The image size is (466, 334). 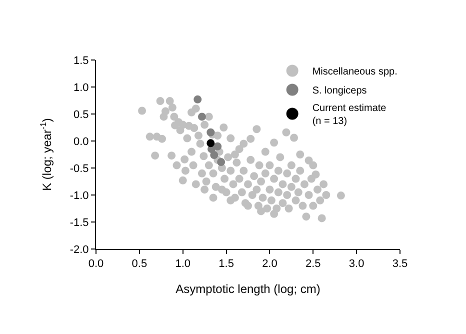 What do you see at coordinates (226, 264) in the screenshot?
I see `x-tick-label: 1.5` at bounding box center [226, 264].